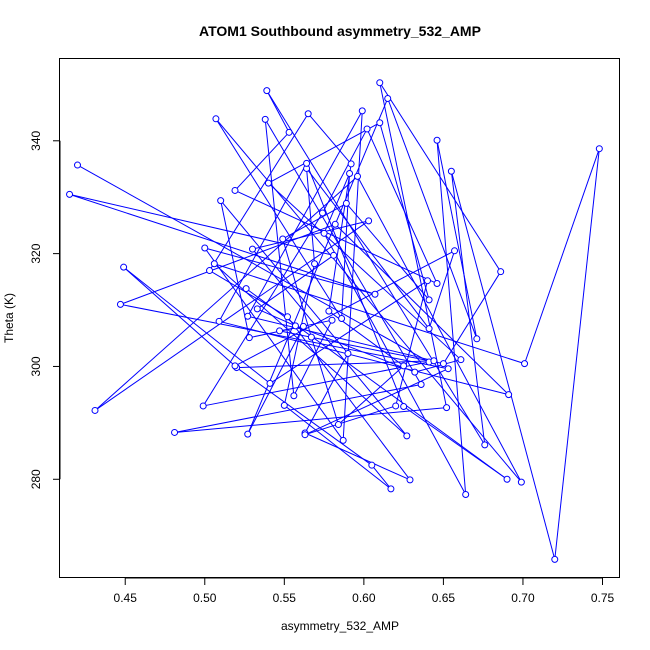  I want to click on x-tick-label: 0.60, so click(364, 598).